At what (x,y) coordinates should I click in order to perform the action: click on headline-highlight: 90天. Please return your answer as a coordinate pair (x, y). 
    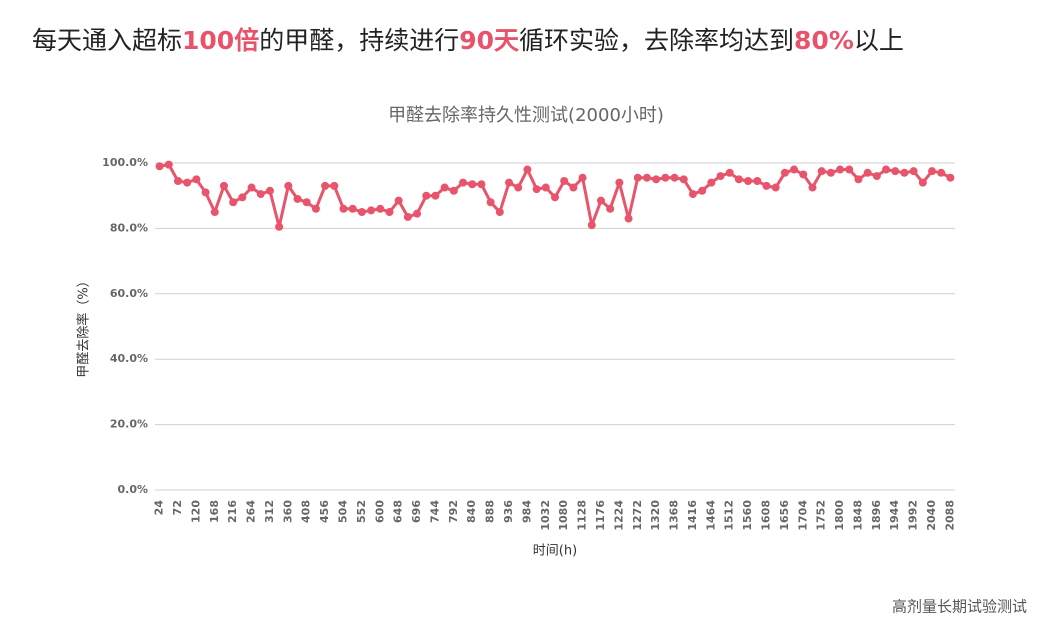
    Looking at the image, I should click on (489, 40).